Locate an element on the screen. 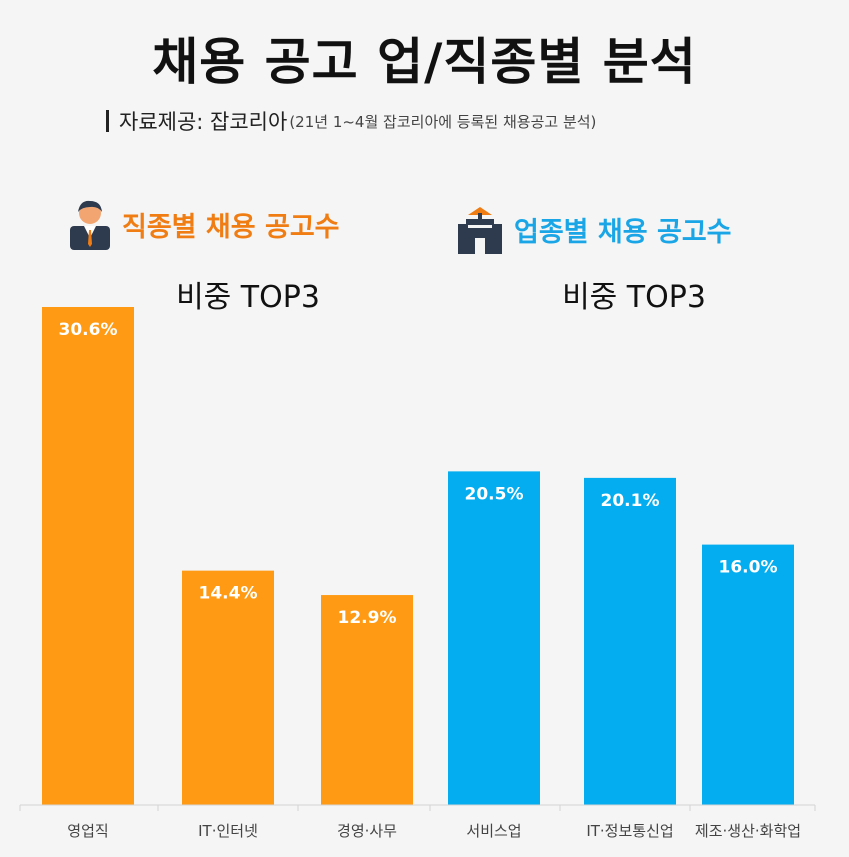 The height and width of the screenshot is (857, 849). occupation-group-subtitle: 비중 TOP3 is located at coordinates (248, 297).